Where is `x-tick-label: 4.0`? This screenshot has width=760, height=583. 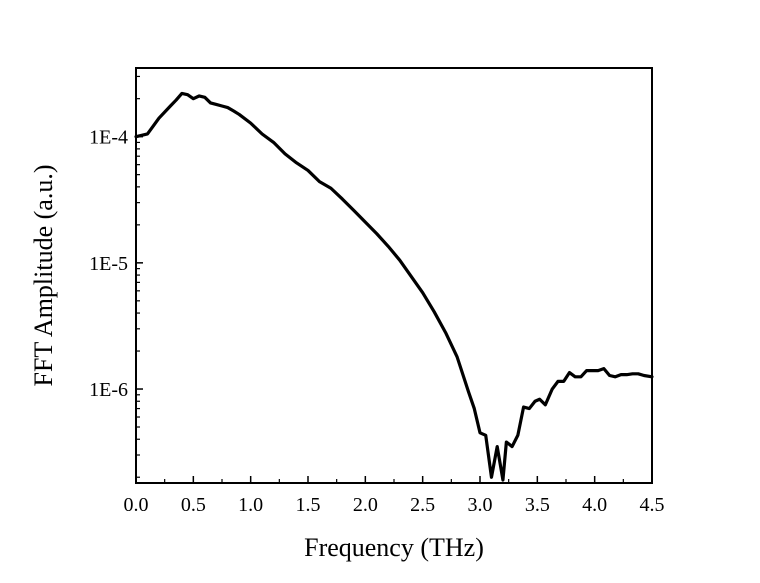
x-tick-label: 4.0 is located at coordinates (594, 505).